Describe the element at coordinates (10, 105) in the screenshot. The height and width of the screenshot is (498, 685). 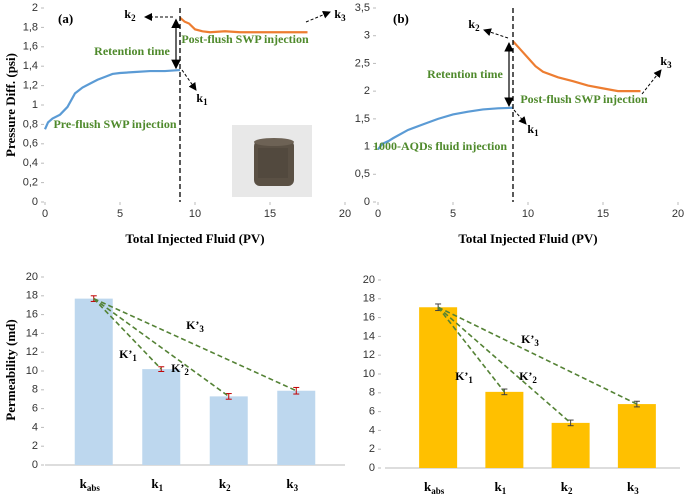
I see `y-axis-label: Pressure Diff. (psi)` at that location.